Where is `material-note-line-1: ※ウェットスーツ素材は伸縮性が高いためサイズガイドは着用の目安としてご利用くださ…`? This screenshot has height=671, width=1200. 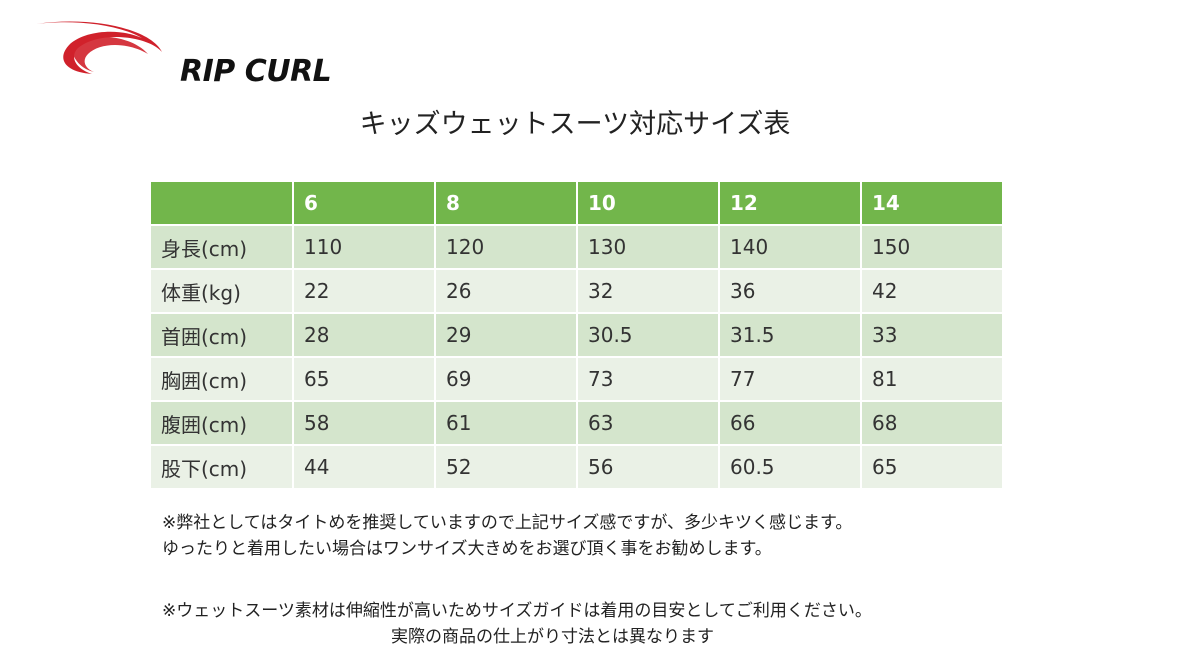 material-note-line-1: ※ウェットスーツ素材は伸縮性が高いためサイズガイドは着用の目安としてご利用くださ… is located at coordinates (517, 611).